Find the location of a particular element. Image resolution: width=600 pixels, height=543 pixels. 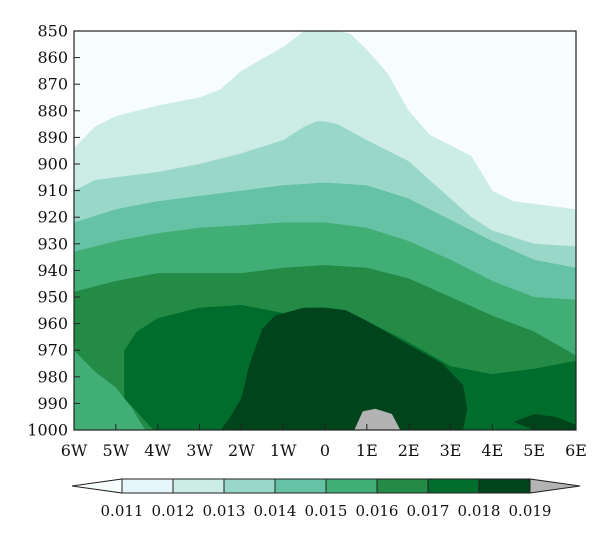

y-tick-label: 950 is located at coordinates (52, 297).